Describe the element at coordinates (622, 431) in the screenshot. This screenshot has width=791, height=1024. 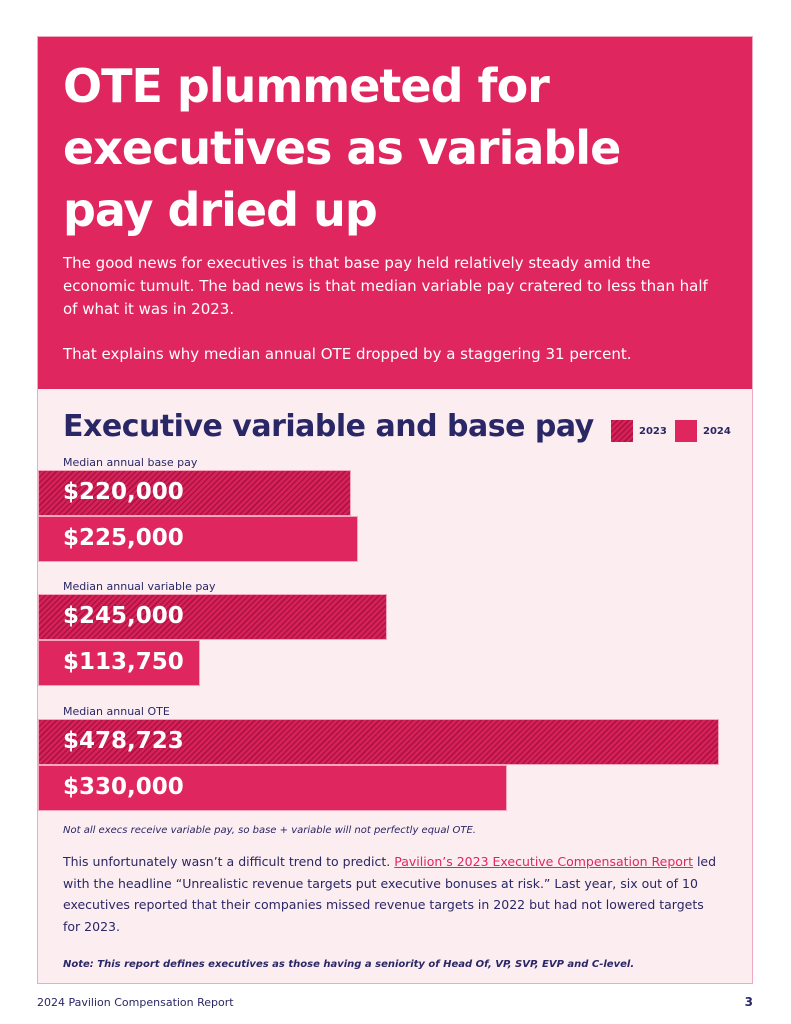
I see `legend-swatch-2023` at that location.